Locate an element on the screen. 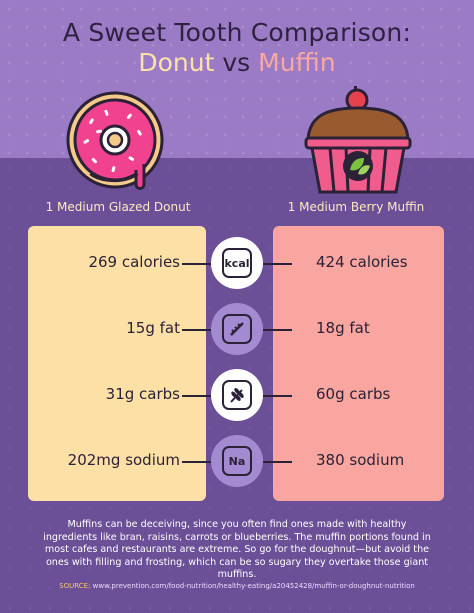  calories-badge: kcal is located at coordinates (237, 263).